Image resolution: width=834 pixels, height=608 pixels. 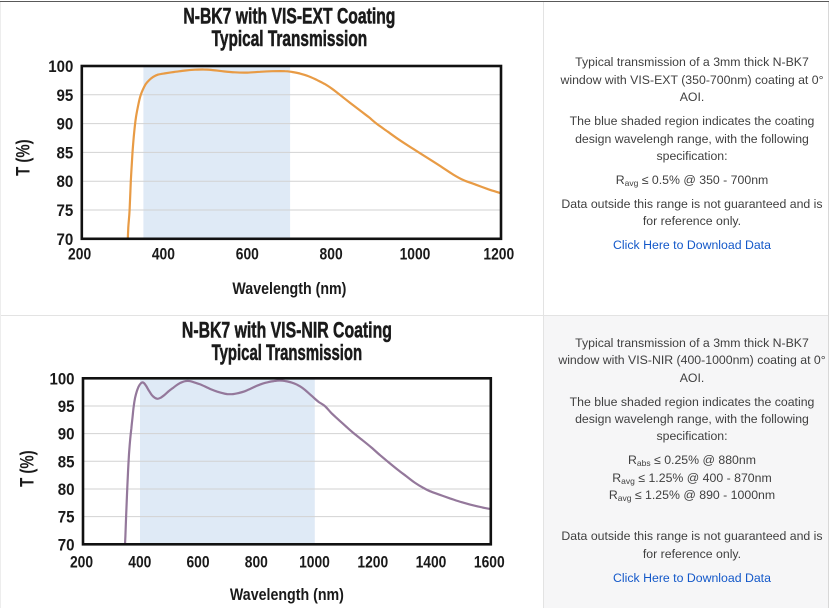 I want to click on svg-text: N-BK7 with VIS-EXT Coating, so click(x=289, y=16).